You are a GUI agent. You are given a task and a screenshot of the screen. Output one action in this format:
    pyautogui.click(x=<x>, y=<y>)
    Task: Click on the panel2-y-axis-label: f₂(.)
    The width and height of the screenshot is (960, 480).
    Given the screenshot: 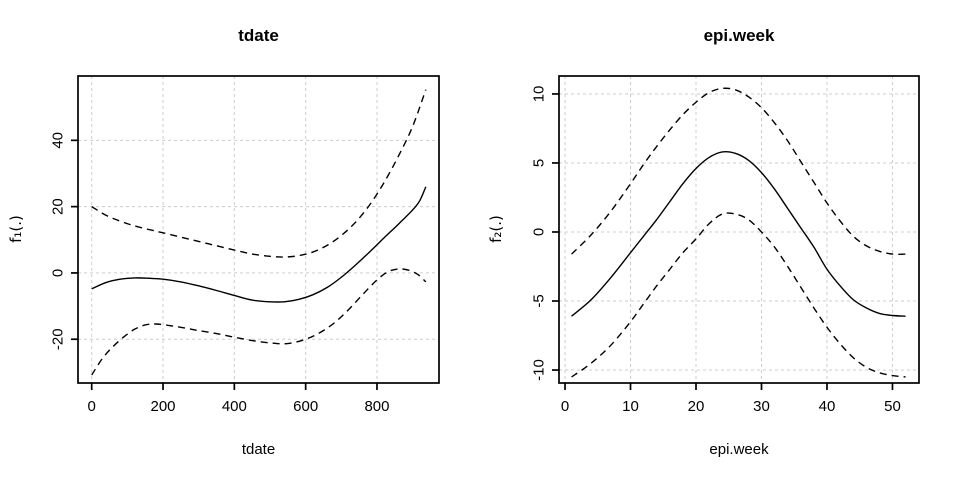 What is the action you would take?
    pyautogui.click(x=496, y=229)
    